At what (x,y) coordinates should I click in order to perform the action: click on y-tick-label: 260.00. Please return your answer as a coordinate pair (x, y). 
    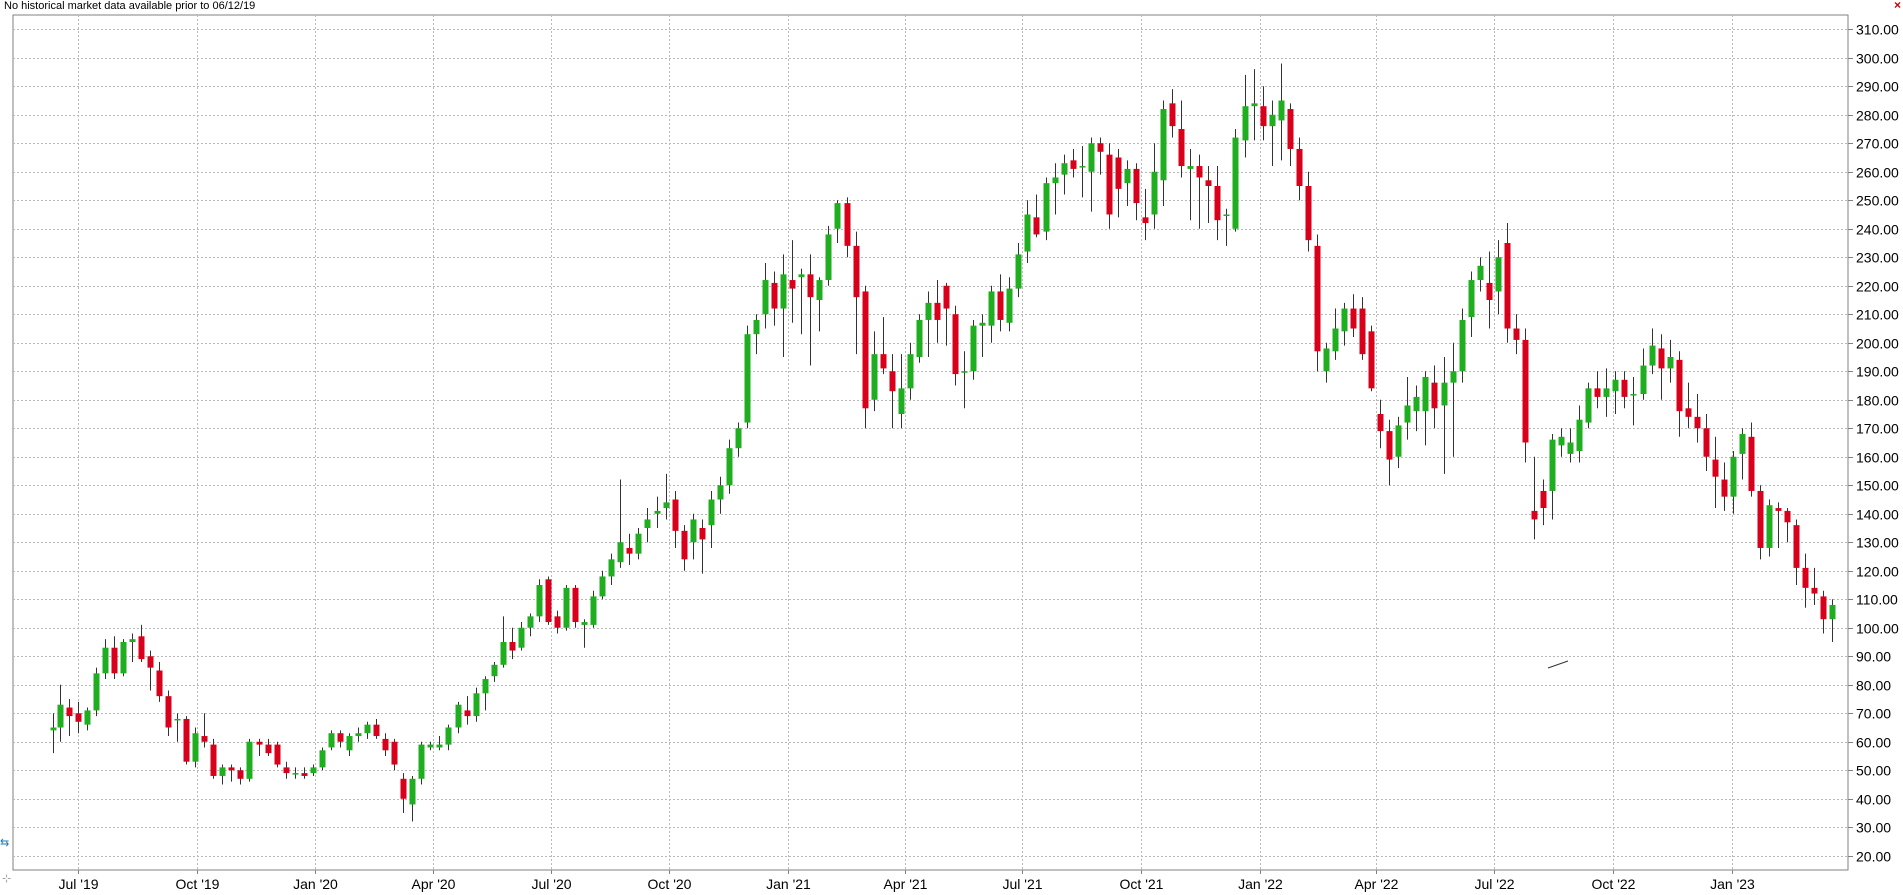
    Looking at the image, I should click on (1877, 173).